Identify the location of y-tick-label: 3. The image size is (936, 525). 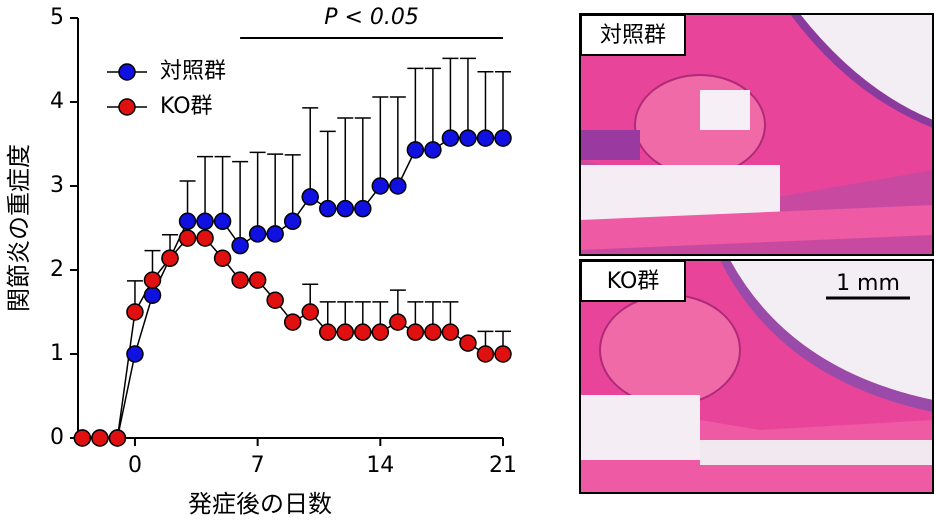
(57, 185).